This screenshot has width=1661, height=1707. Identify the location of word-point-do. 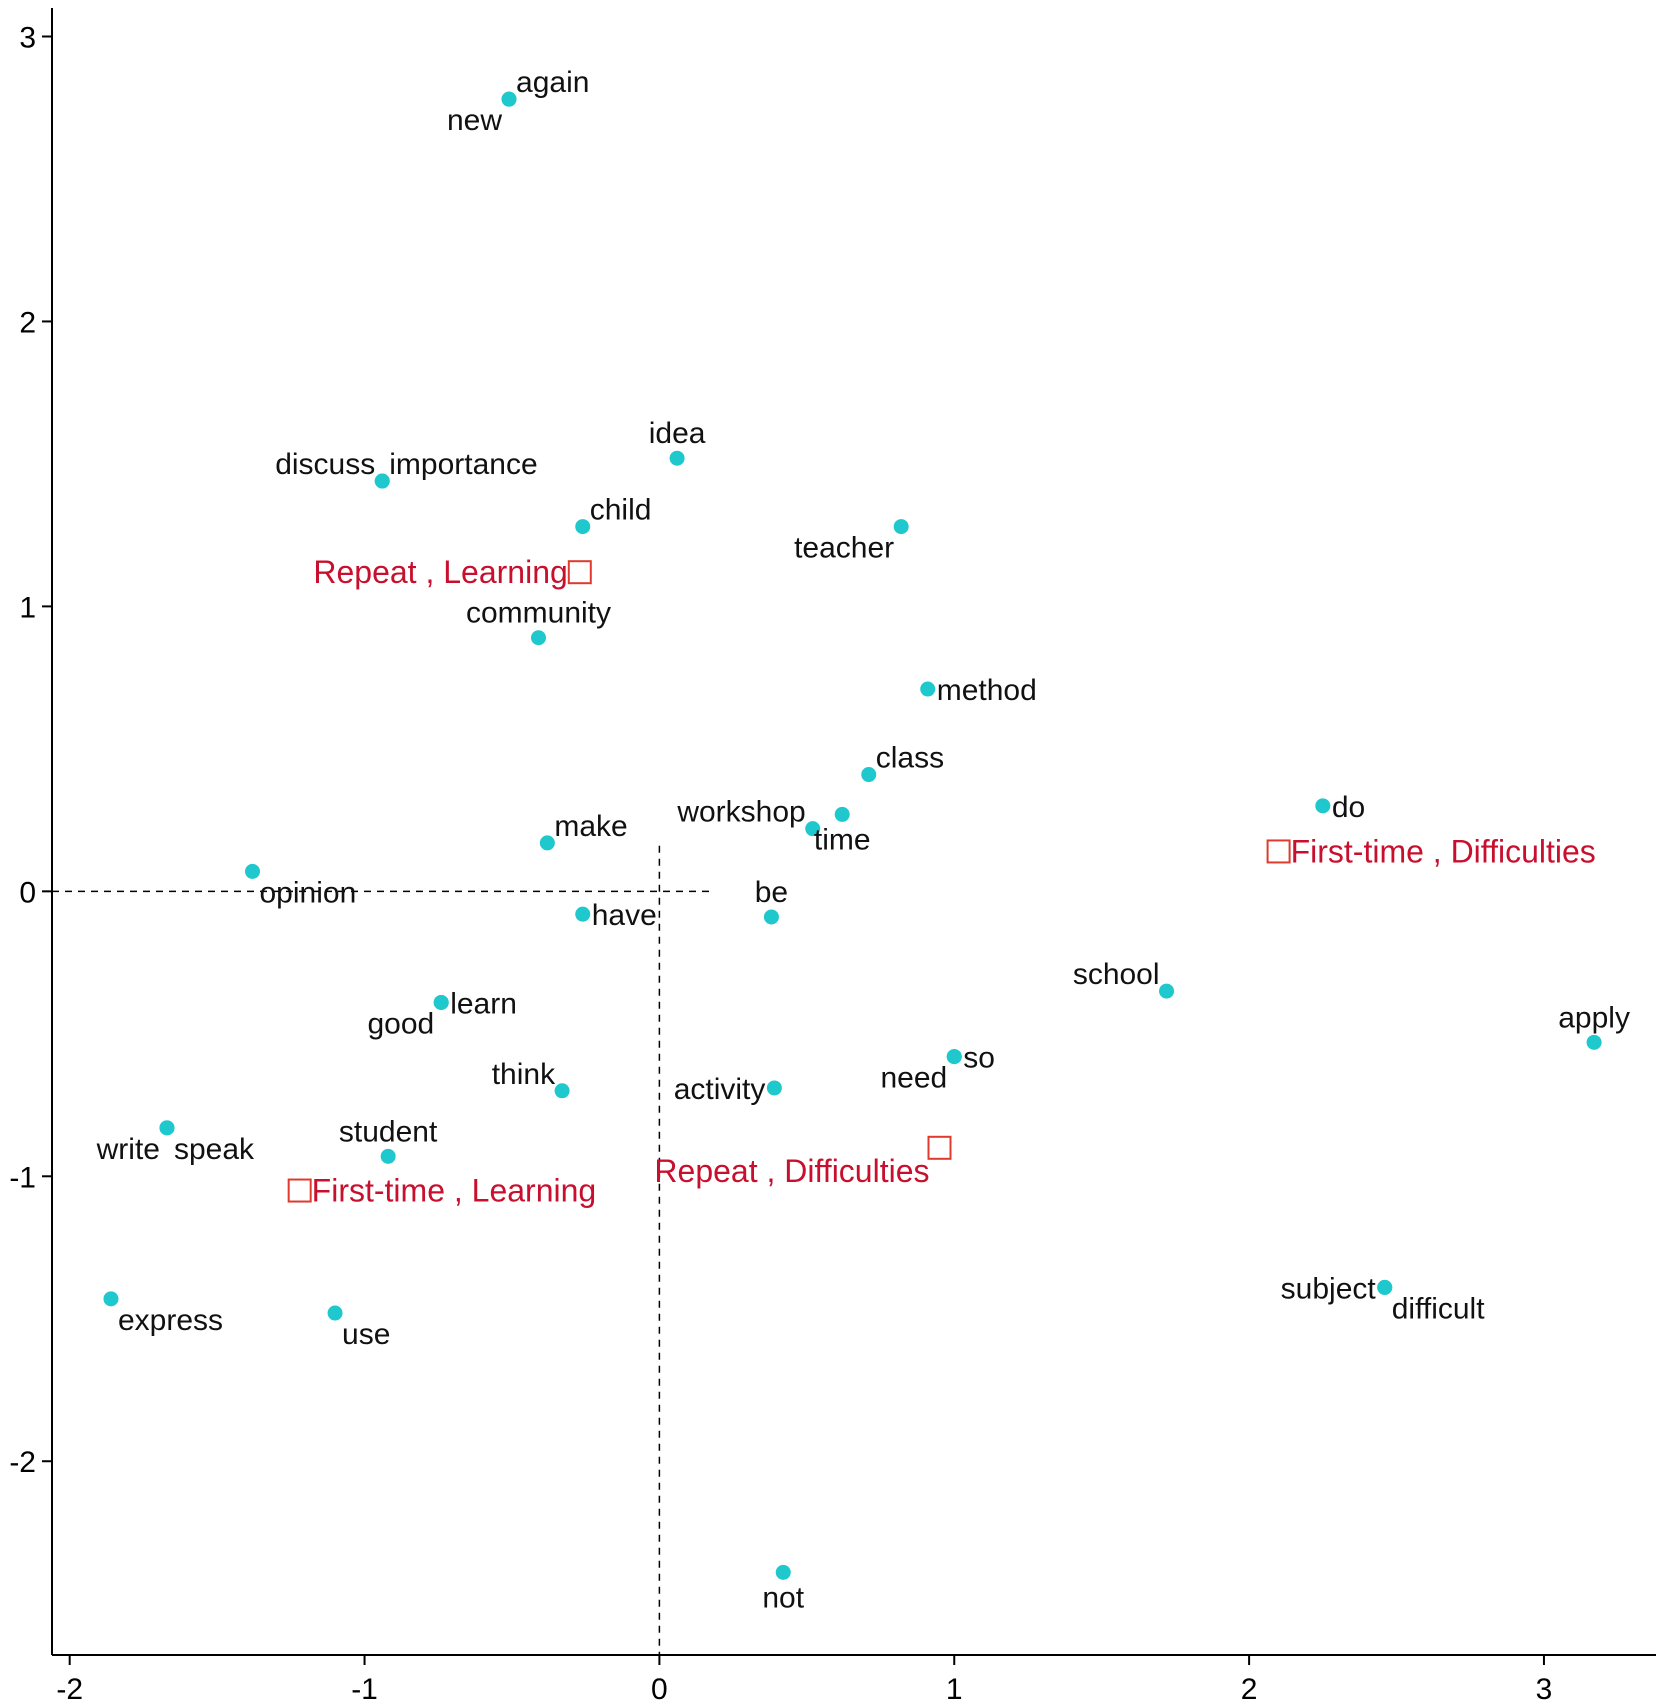
(1323, 806).